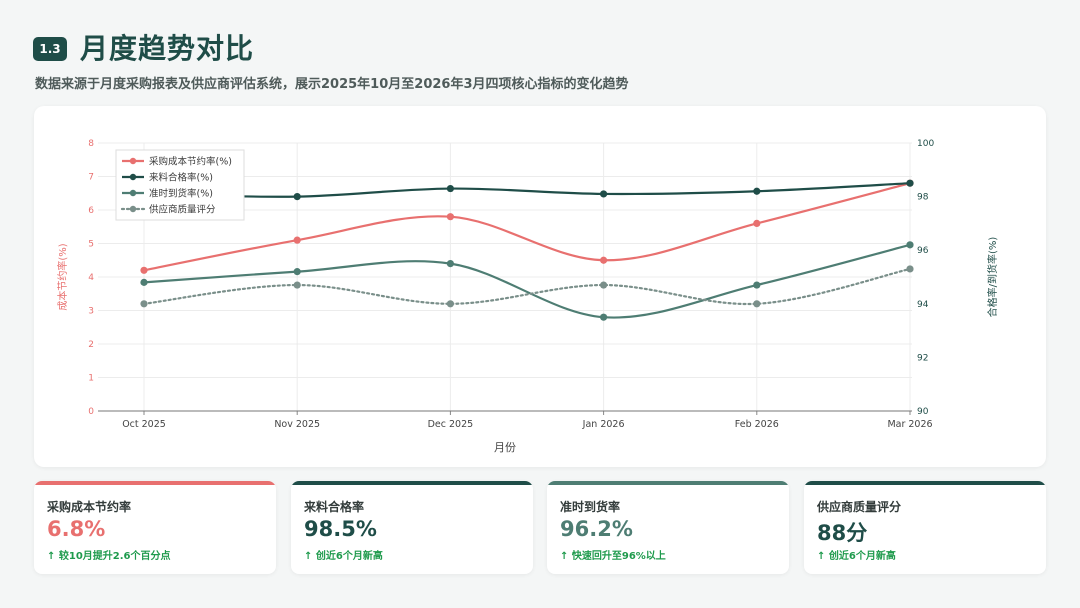 Image resolution: width=1080 pixels, height=608 pixels. Describe the element at coordinates (596, 529) in the screenshot. I see `kpi-value: 96.2%` at that location.